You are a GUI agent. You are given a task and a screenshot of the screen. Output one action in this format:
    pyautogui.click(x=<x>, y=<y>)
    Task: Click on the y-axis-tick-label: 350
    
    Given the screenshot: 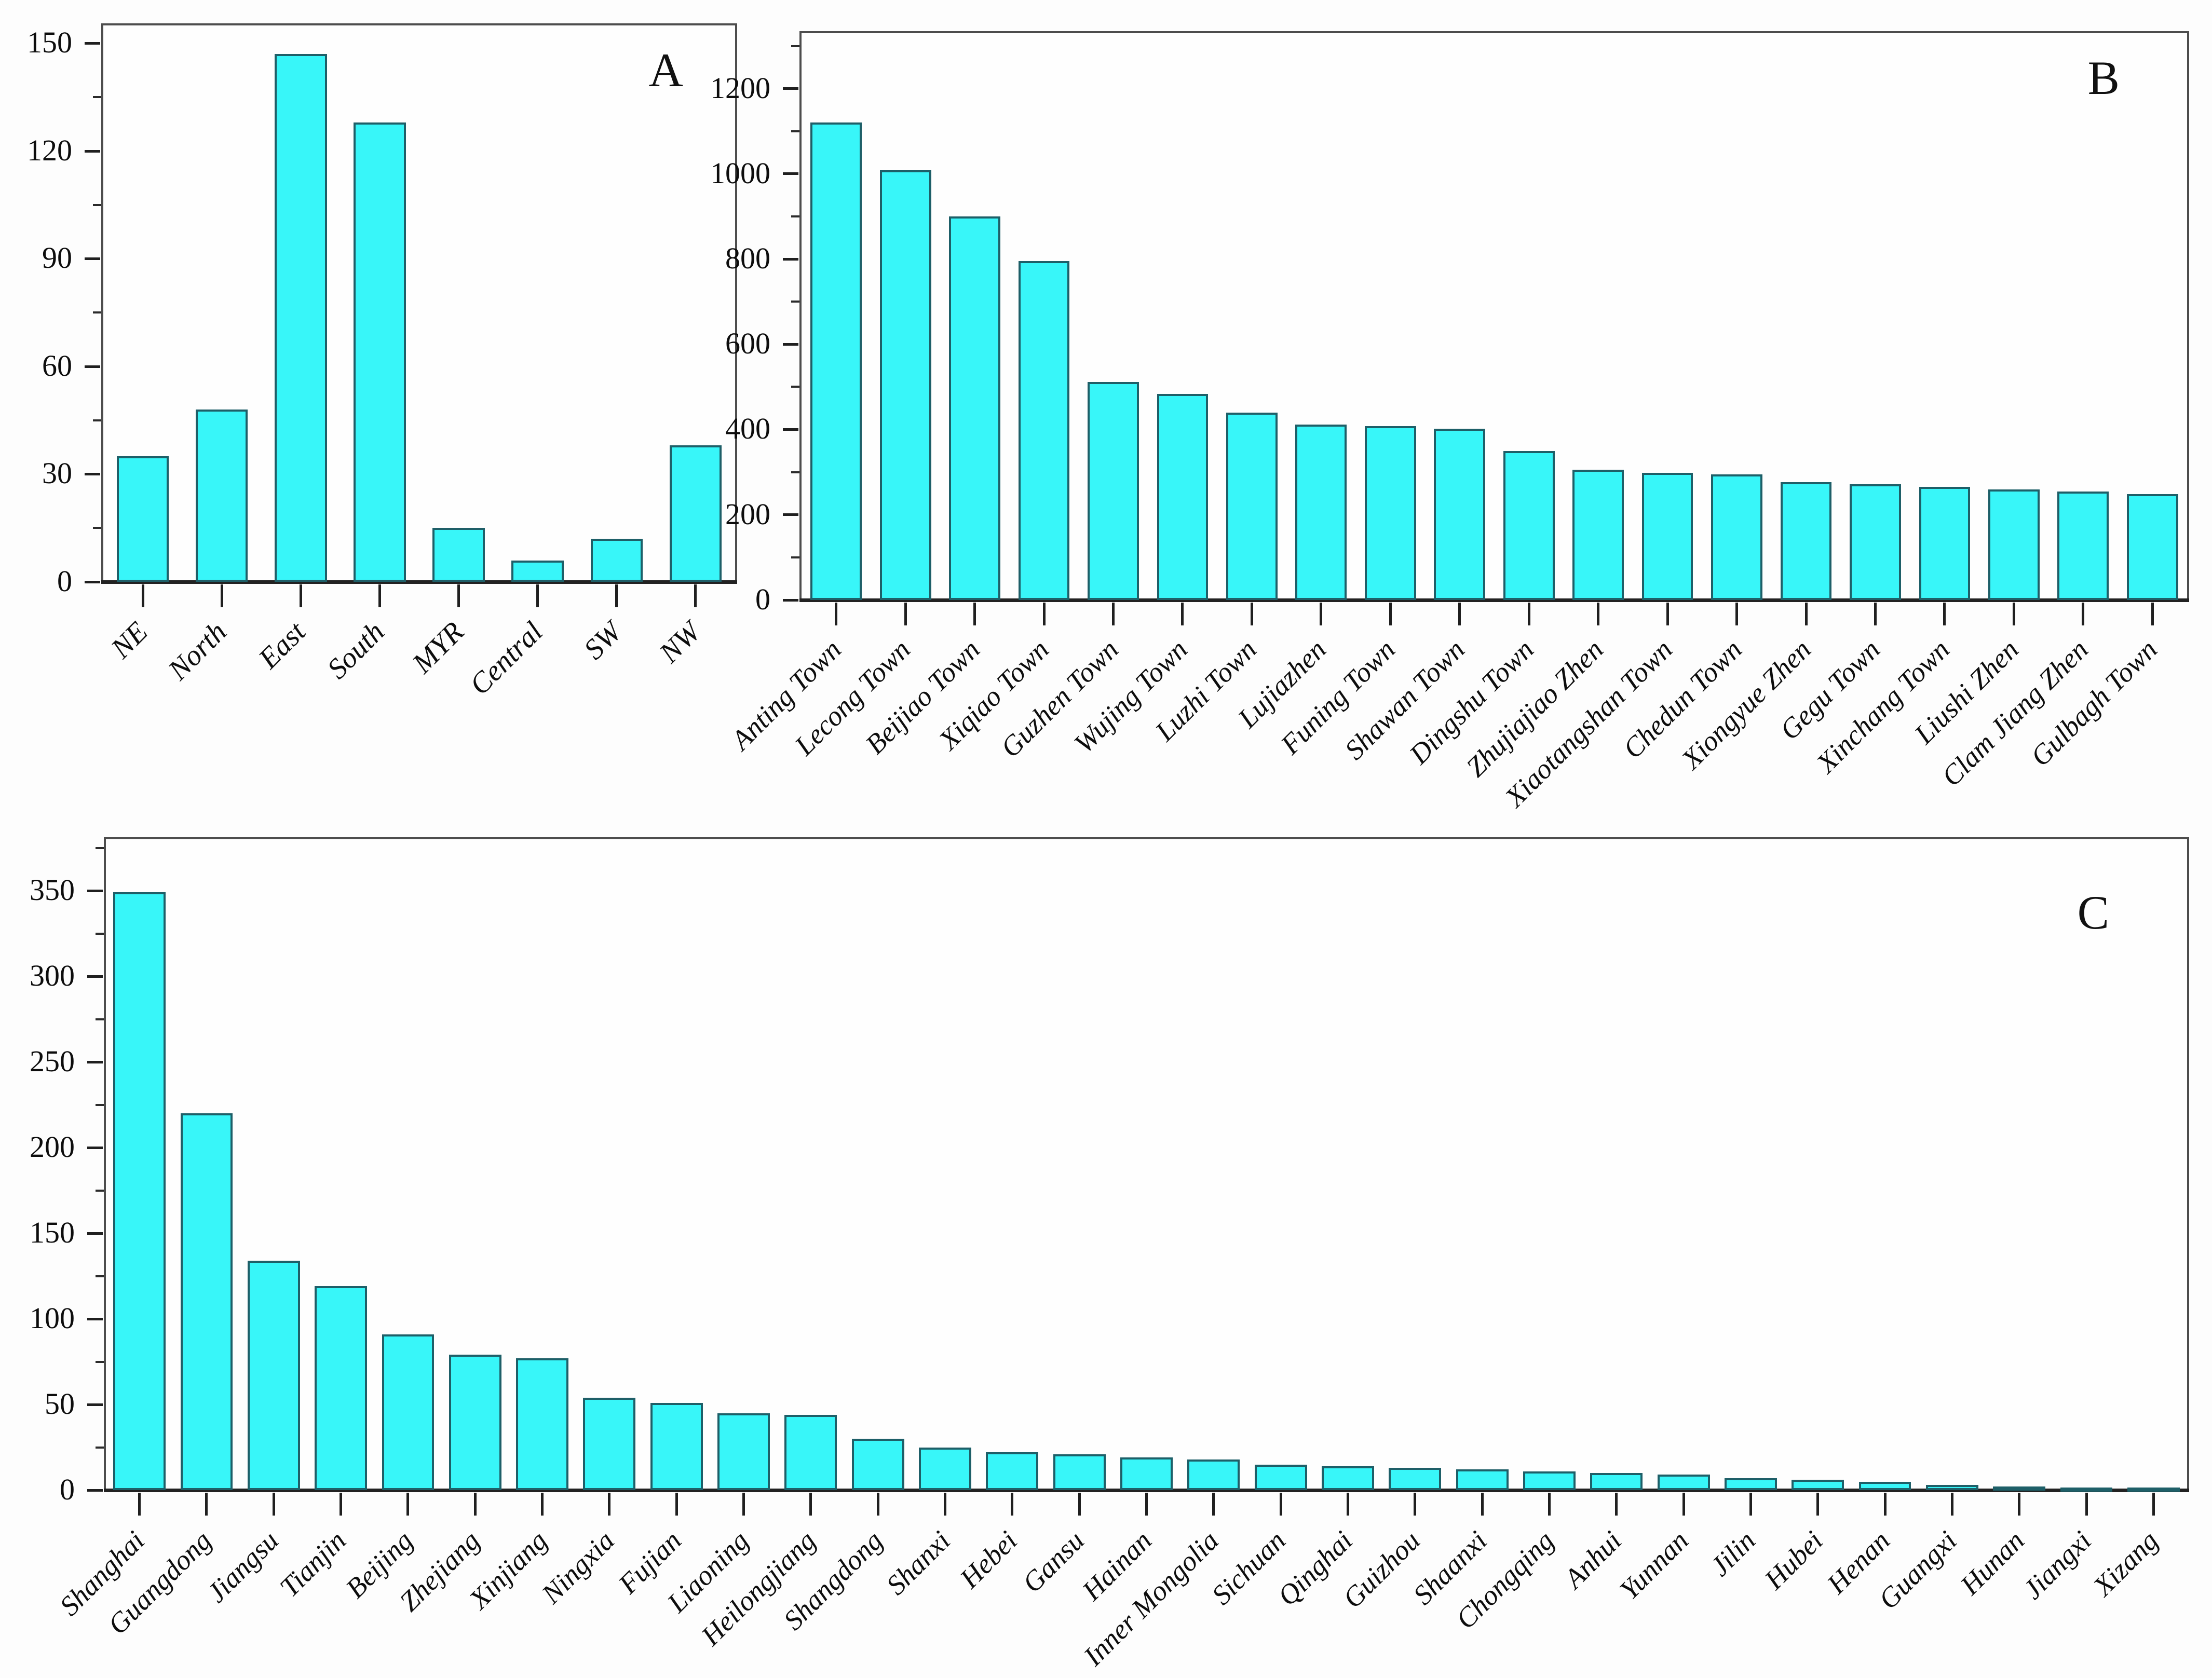 What is the action you would take?
    pyautogui.click(x=52, y=889)
    